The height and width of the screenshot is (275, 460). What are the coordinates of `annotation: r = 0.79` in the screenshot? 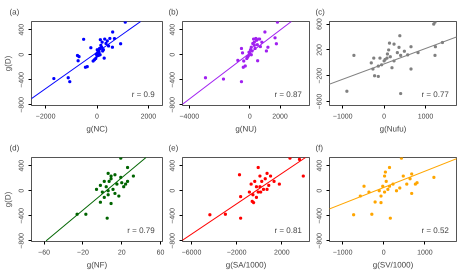 It's located at (141, 230).